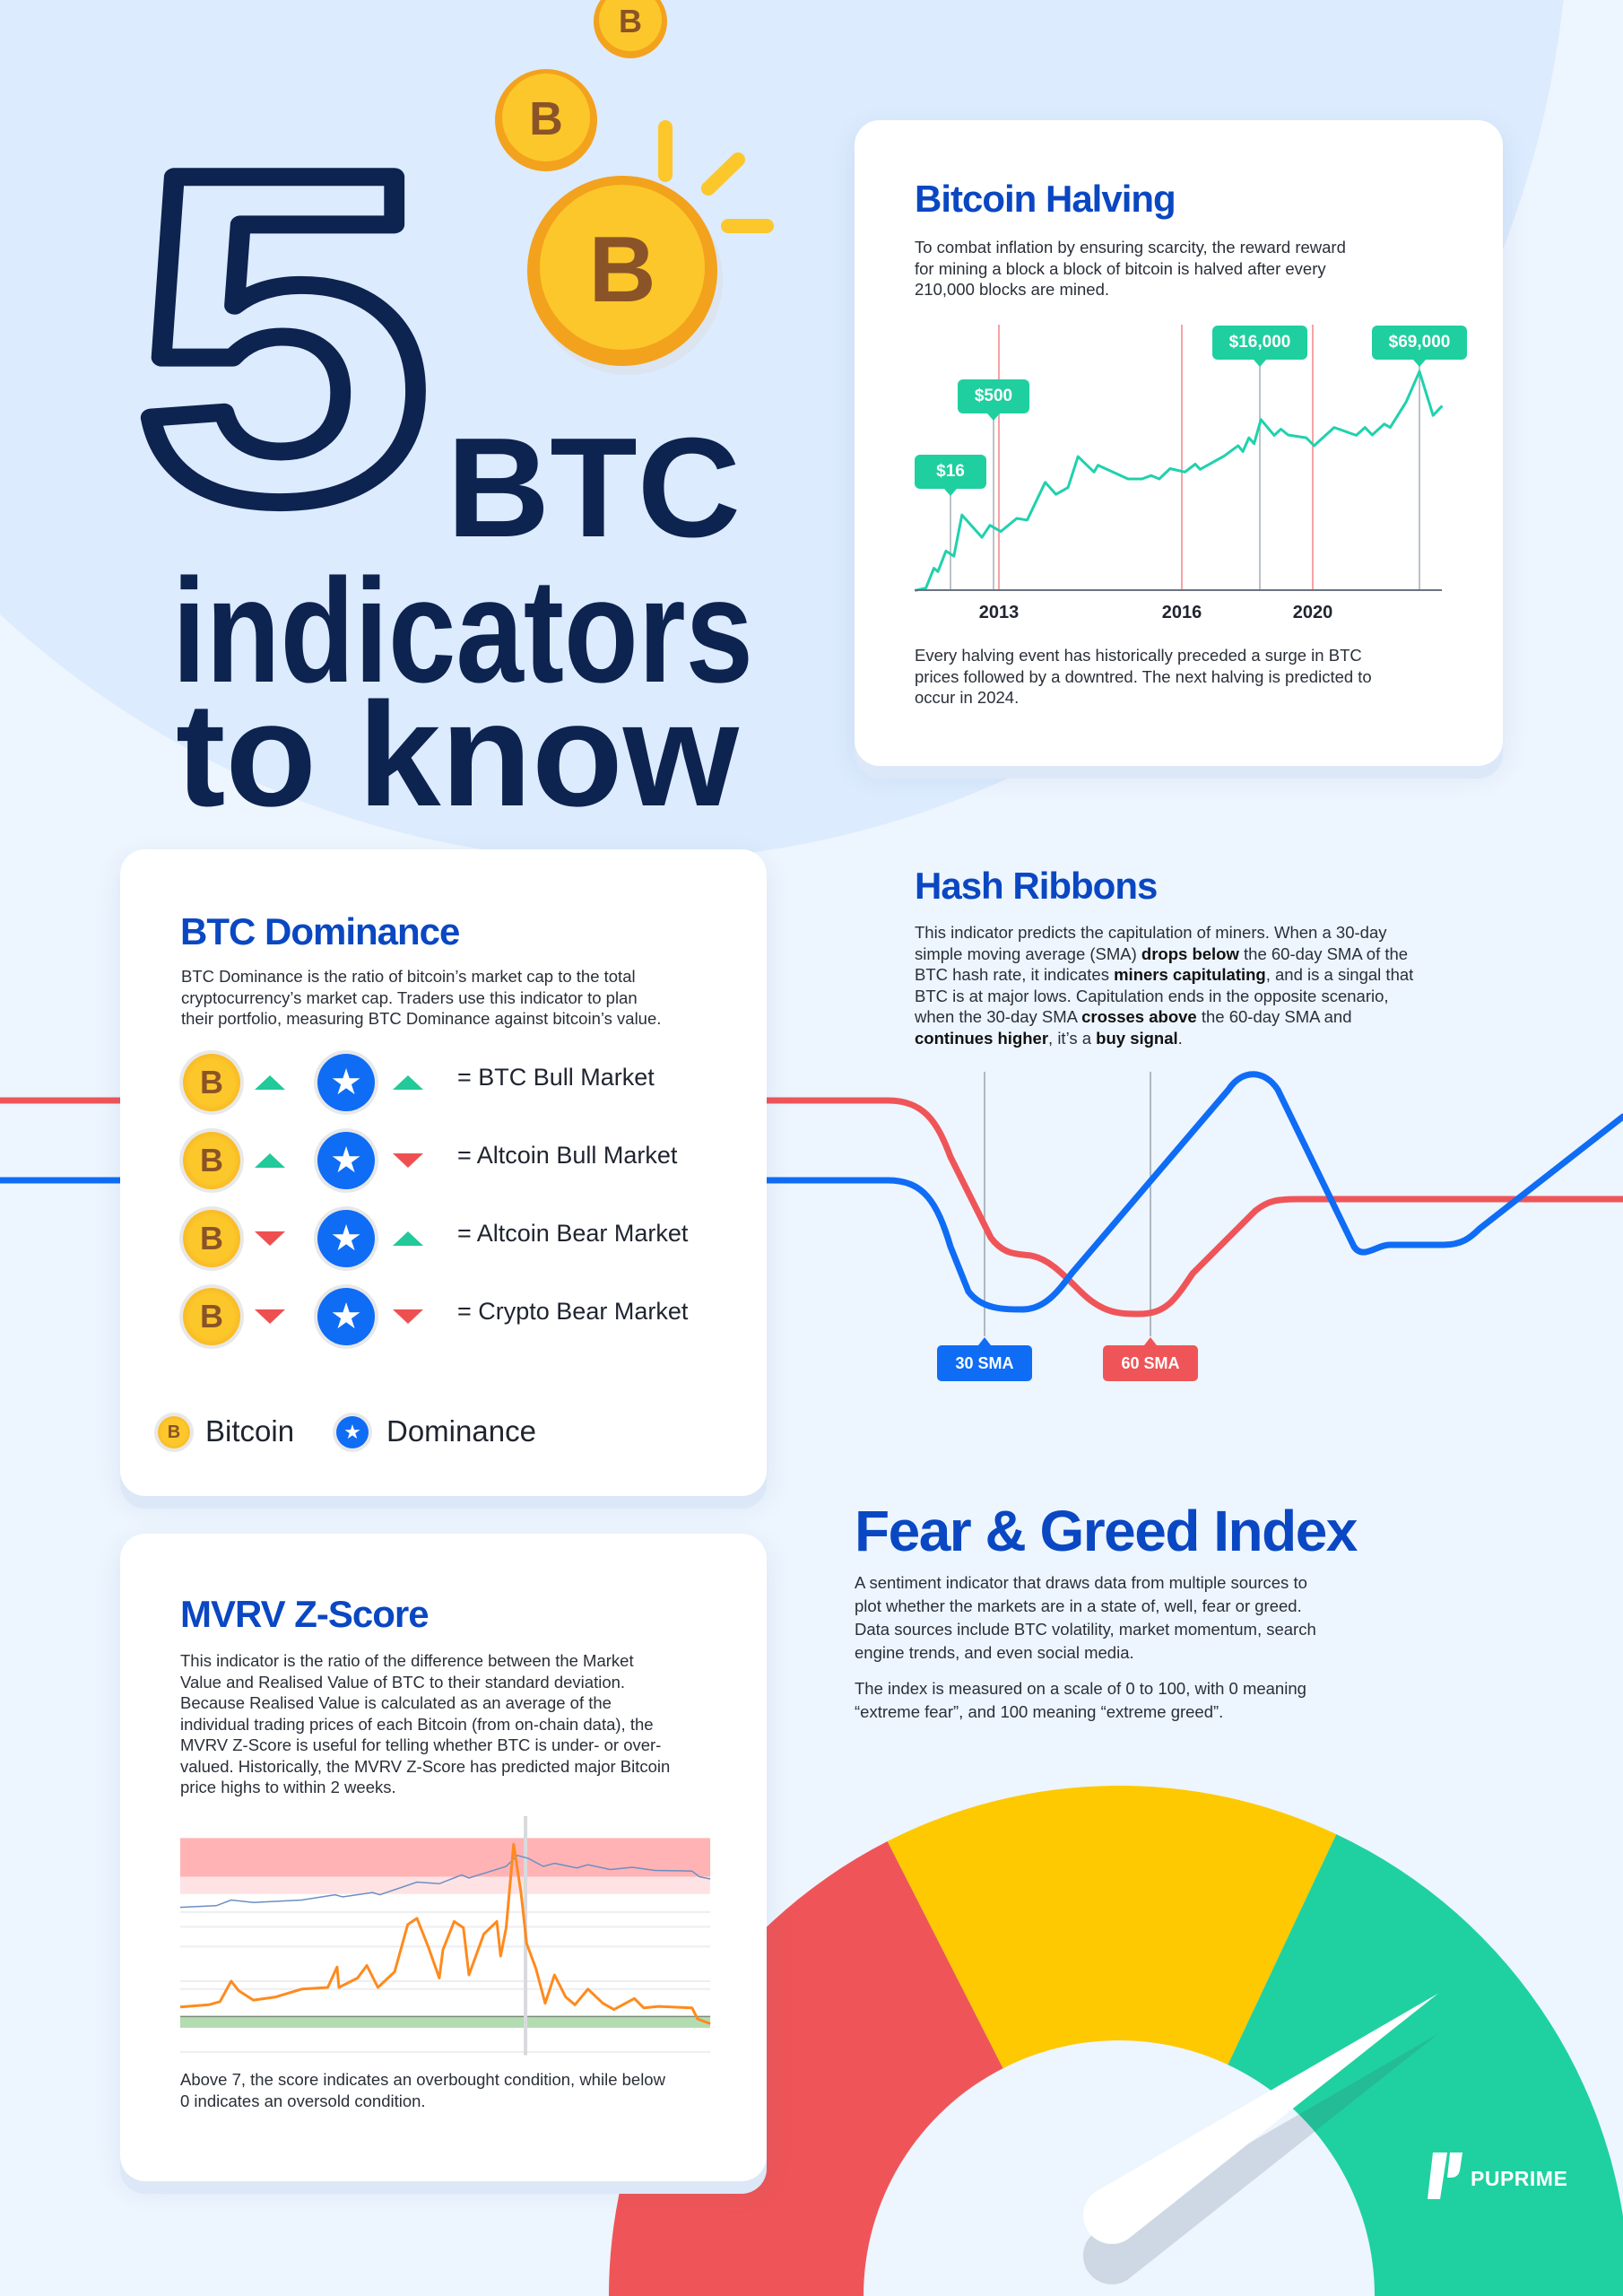 Image resolution: width=1623 pixels, height=2296 pixels. What do you see at coordinates (445, 1935) in the screenshot?
I see `mvrv-chart` at bounding box center [445, 1935].